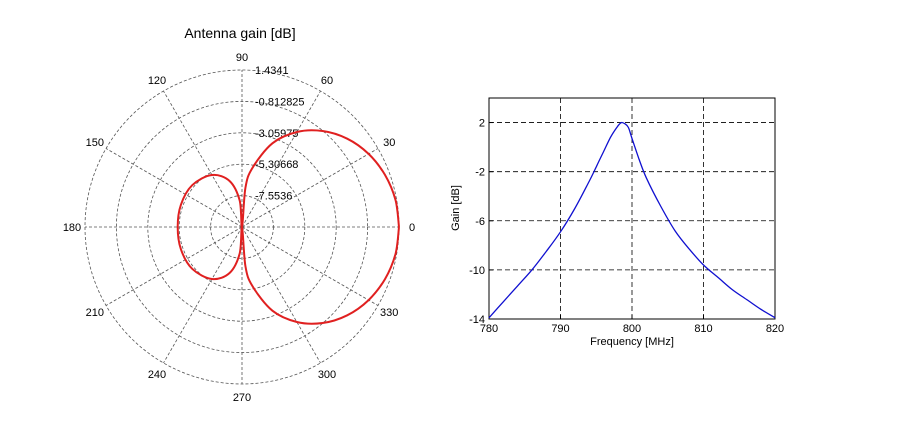  Describe the element at coordinates (632, 342) in the screenshot. I see `line-x-axis-label: Frequency [MHz]` at that location.